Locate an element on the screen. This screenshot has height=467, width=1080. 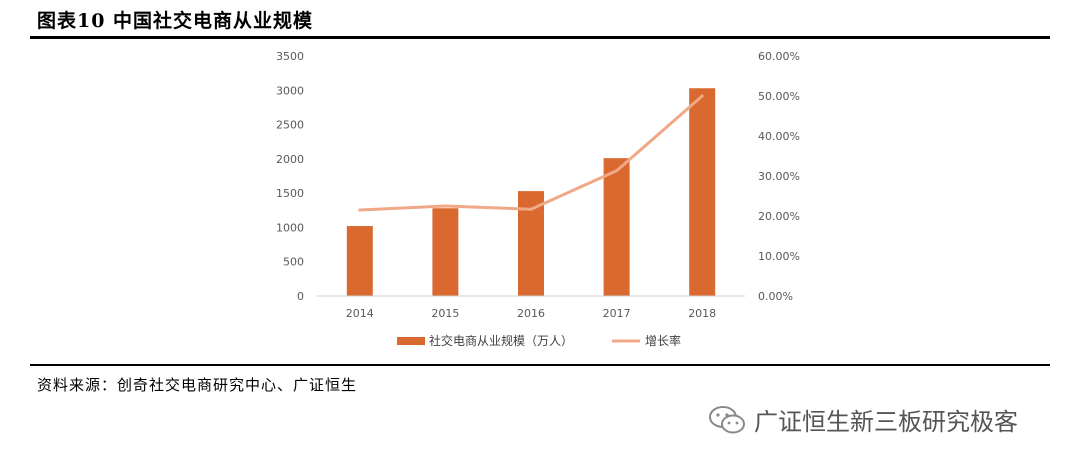
y-right-tick-label: 40.00% is located at coordinates (779, 136).